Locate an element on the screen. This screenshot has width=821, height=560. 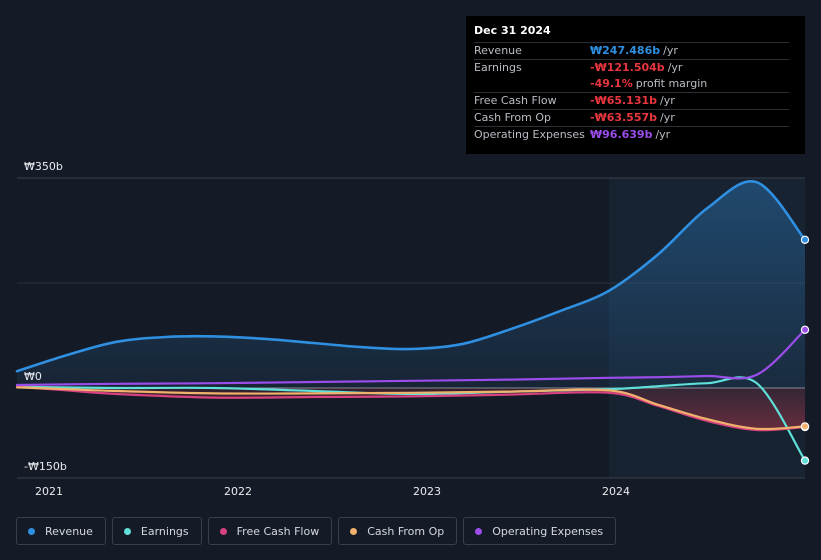
series-end-markers is located at coordinates (805, 350).